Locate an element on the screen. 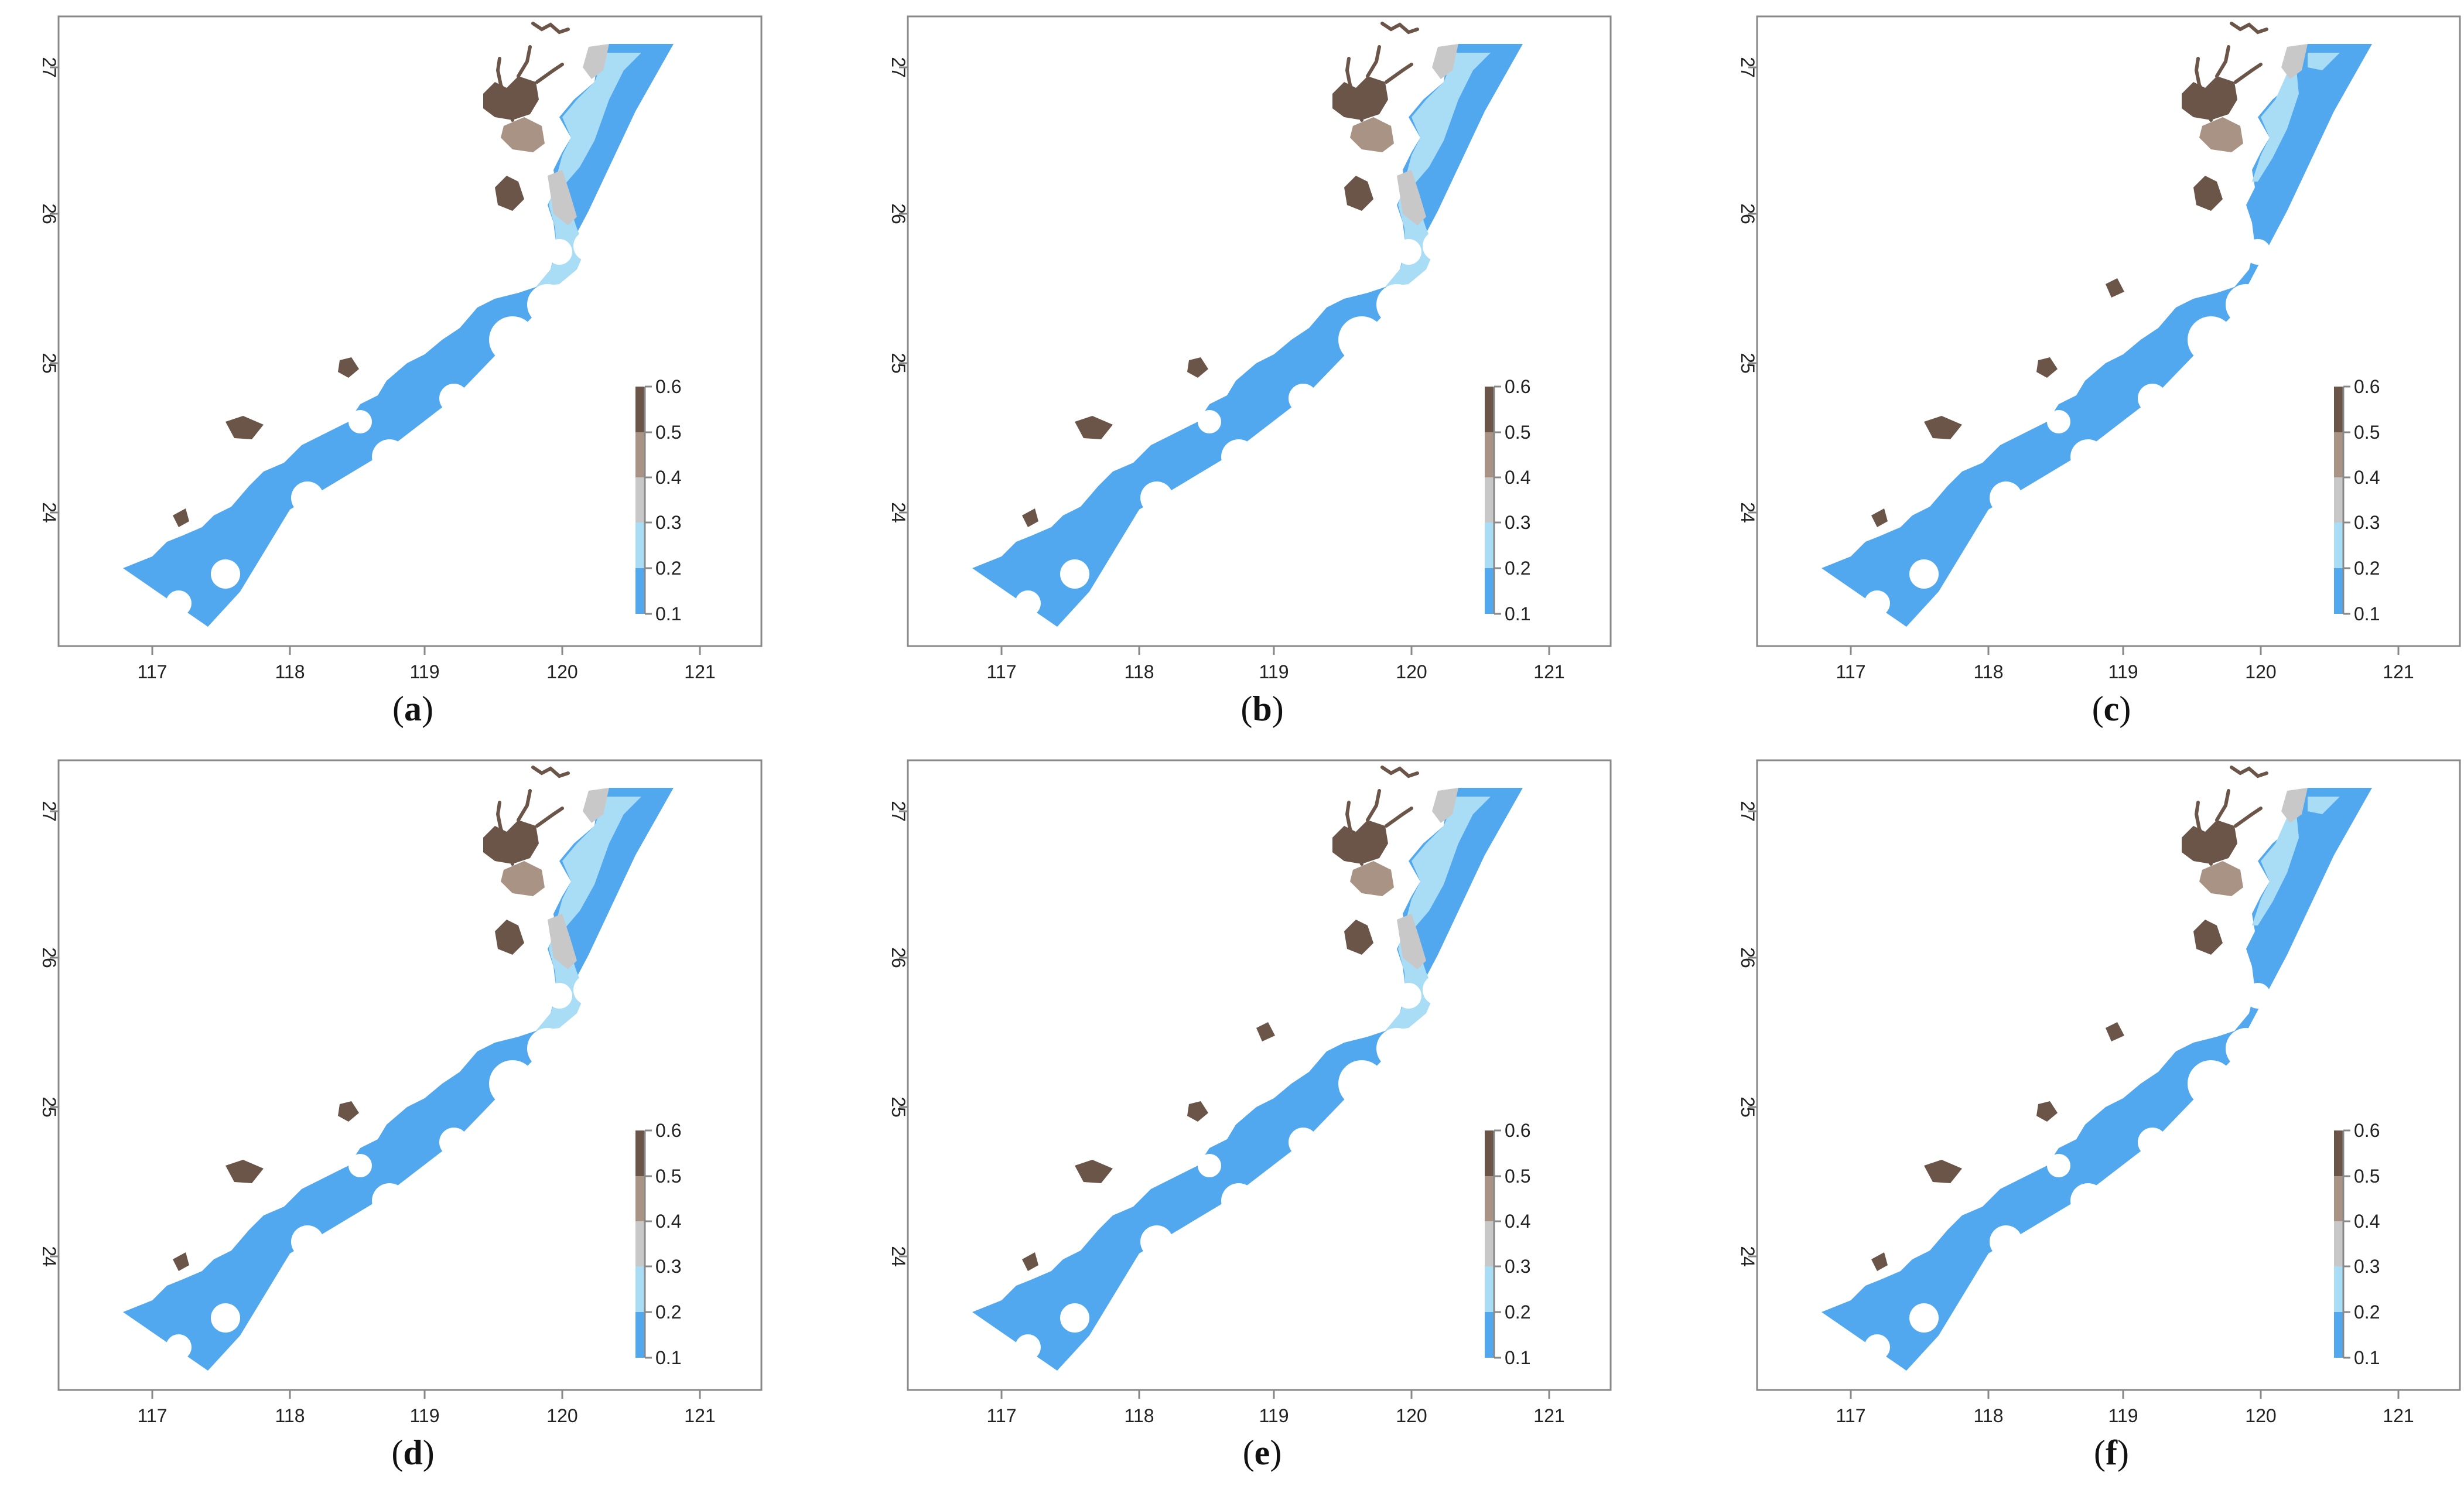 This screenshot has height=1503, width=2464. caption-letter: c is located at coordinates (2111, 709).